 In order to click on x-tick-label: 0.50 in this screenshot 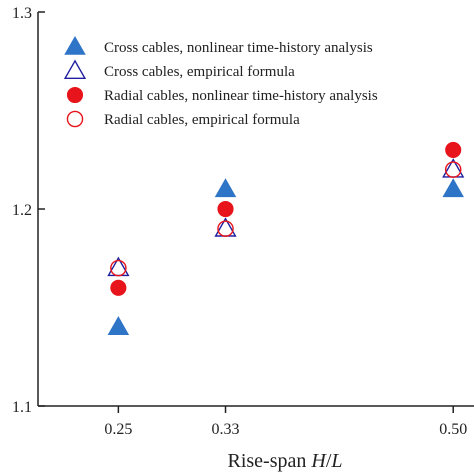, I will do `click(453, 429)`.